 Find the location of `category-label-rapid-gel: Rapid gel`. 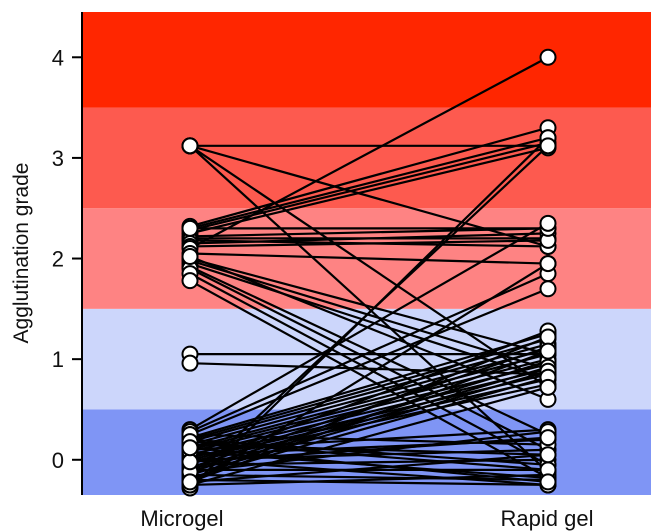

category-label-rapid-gel: Rapid gel is located at coordinates (547, 518).